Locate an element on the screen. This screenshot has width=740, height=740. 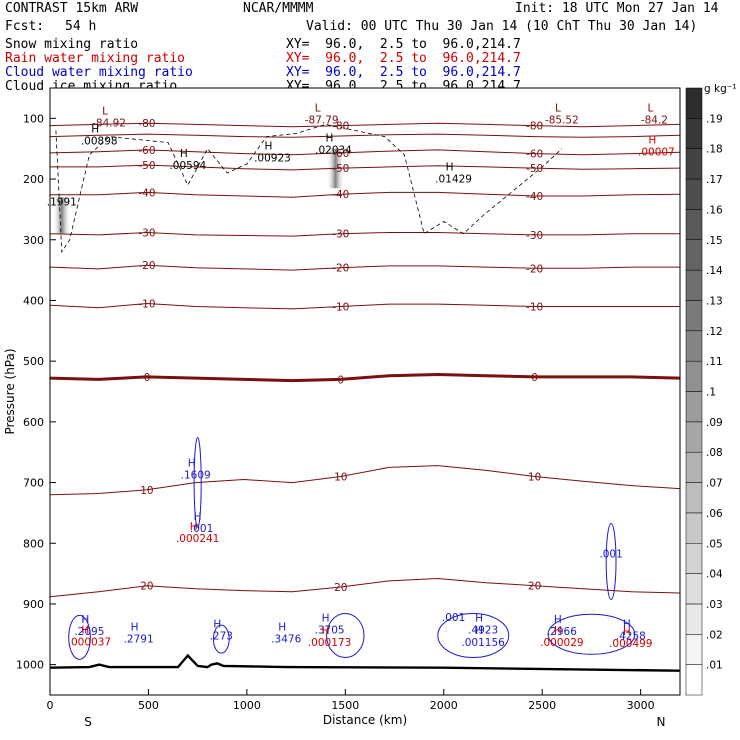
y-tick-label: 300 is located at coordinates (33, 240).